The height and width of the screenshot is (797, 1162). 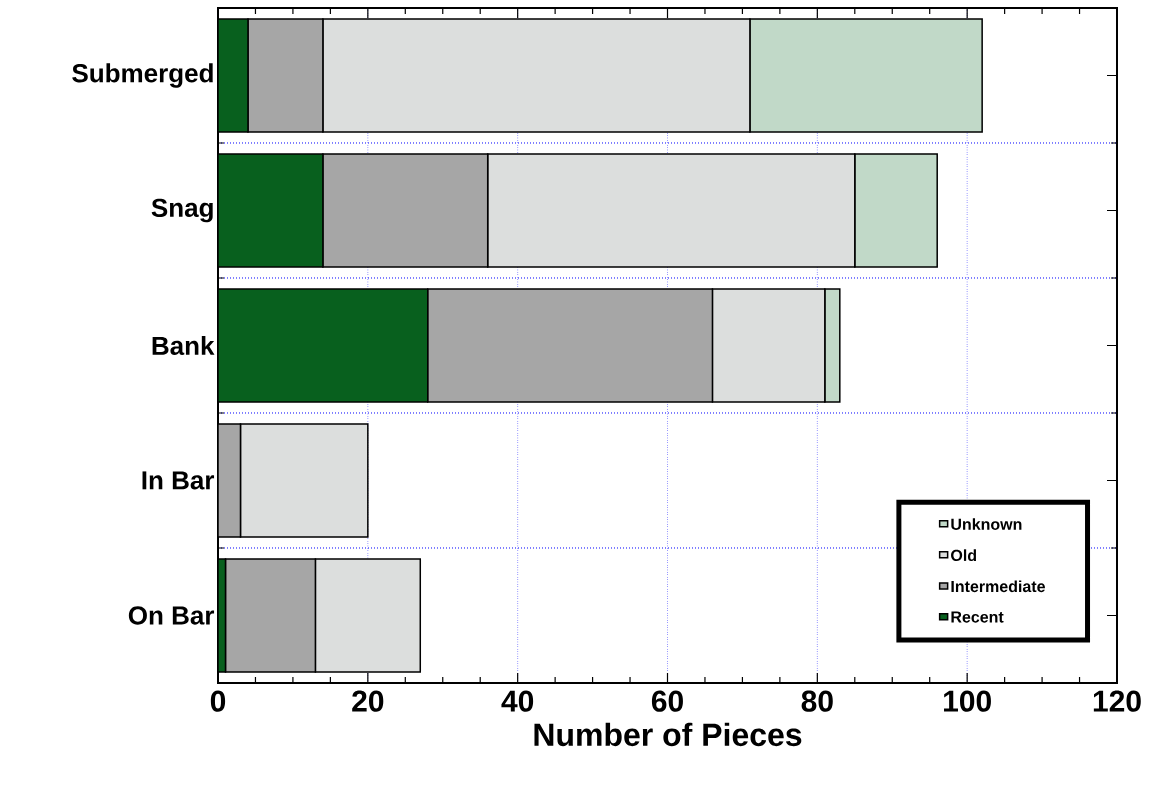 What do you see at coordinates (668, 734) in the screenshot?
I see `x-axis-title: Number of Pieces` at bounding box center [668, 734].